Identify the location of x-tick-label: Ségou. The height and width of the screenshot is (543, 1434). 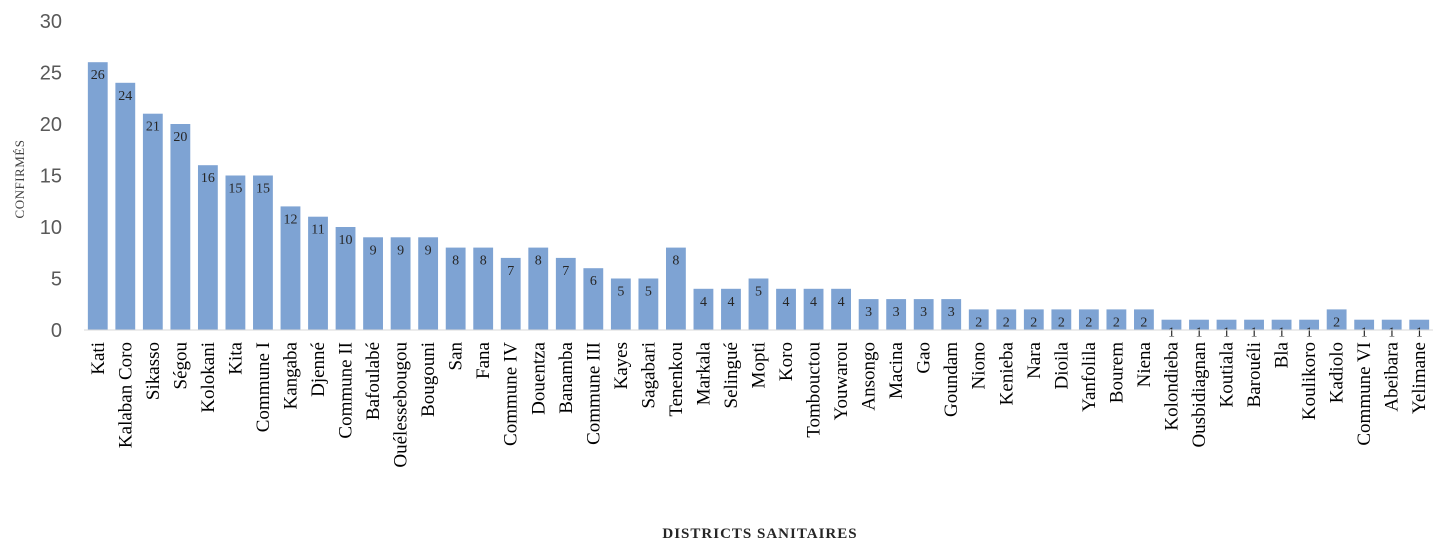
(180, 366).